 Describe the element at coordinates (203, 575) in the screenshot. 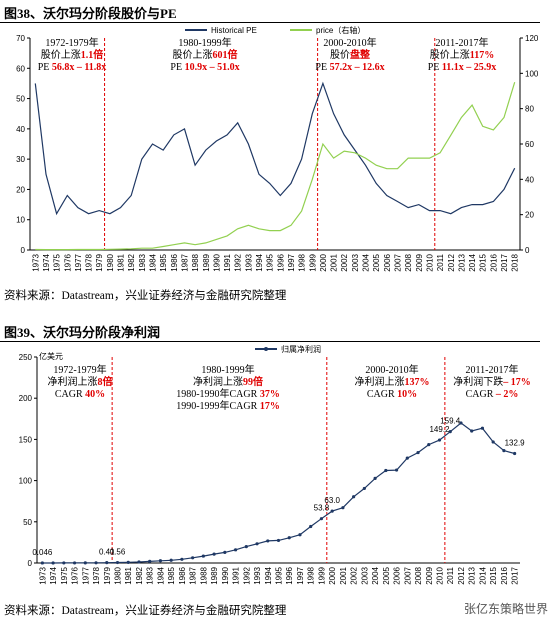

I see `x-tick-label: 1988` at that location.